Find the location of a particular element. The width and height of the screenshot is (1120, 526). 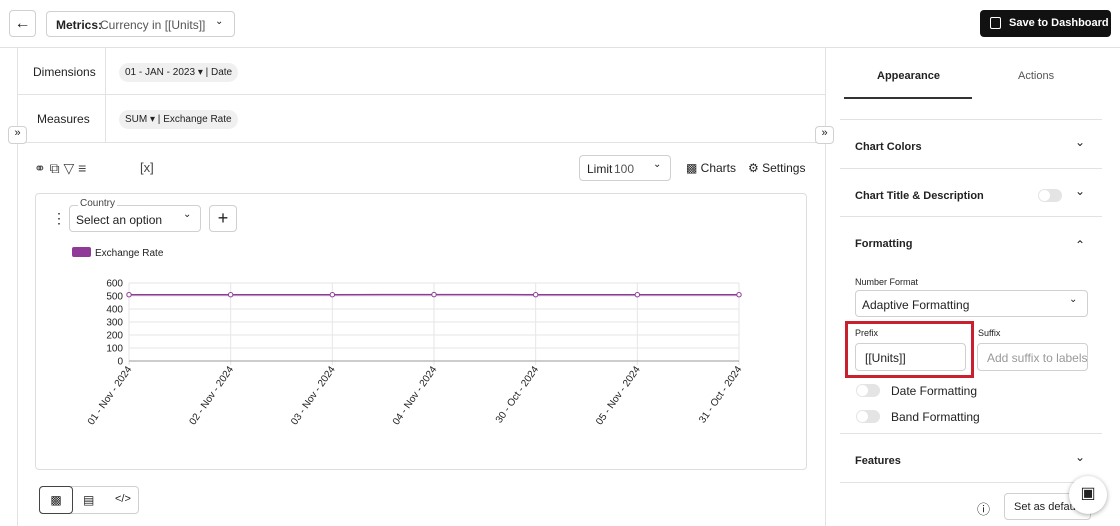

save-label: Save to Dashboard is located at coordinates (1059, 23).